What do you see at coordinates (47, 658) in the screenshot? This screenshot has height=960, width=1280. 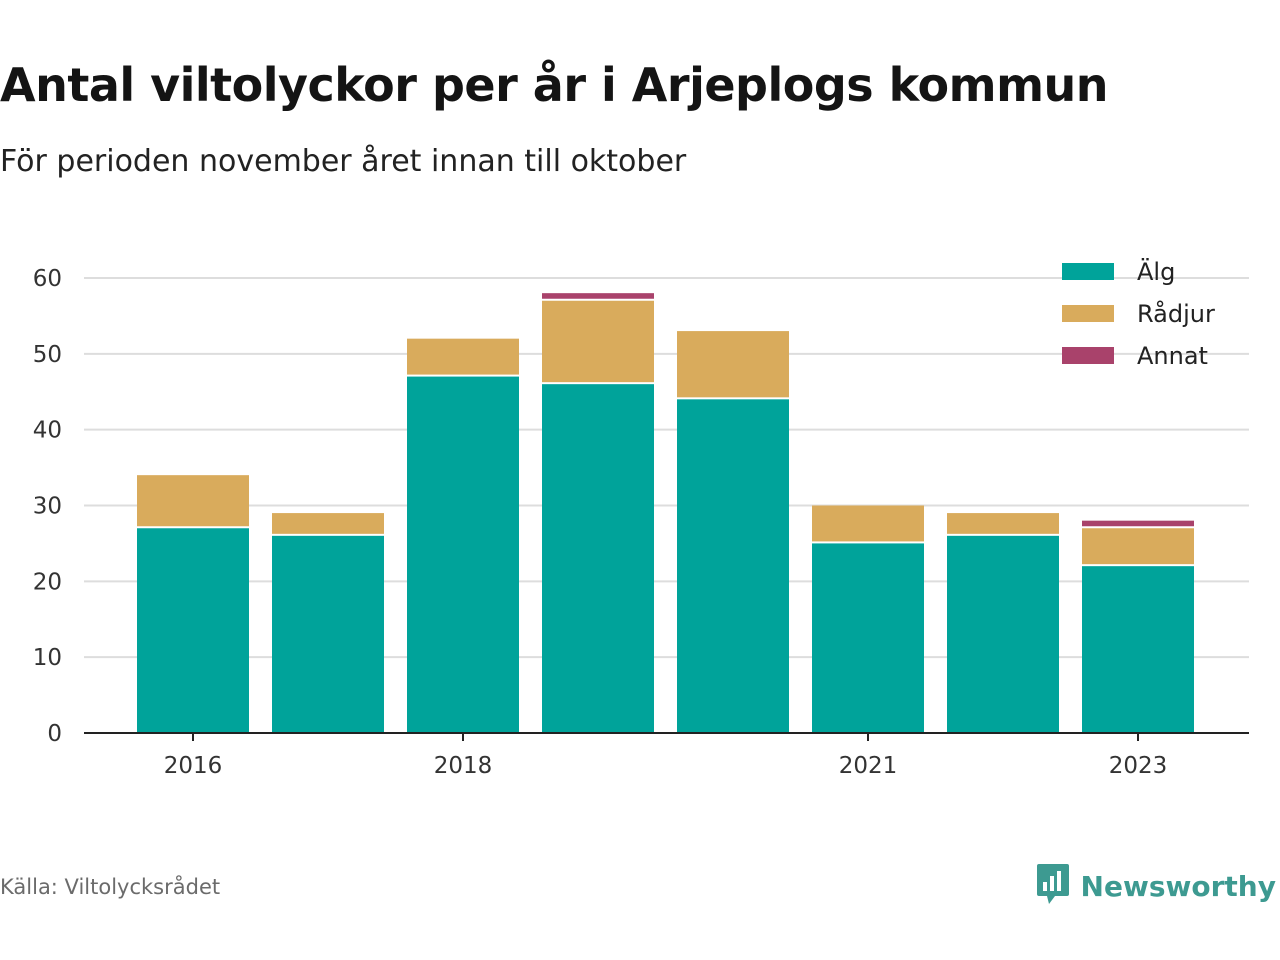 I see `y-tick-label: 10` at bounding box center [47, 658].